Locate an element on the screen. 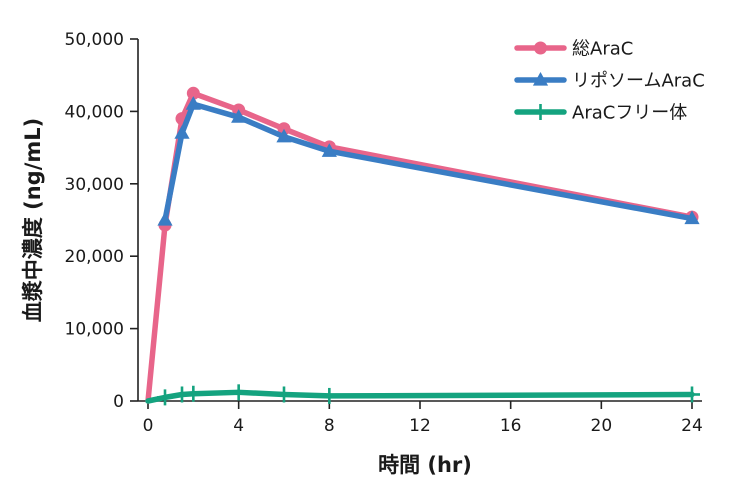 The width and height of the screenshot is (750, 494). y-tick-label: 20,000 is located at coordinates (94, 257).